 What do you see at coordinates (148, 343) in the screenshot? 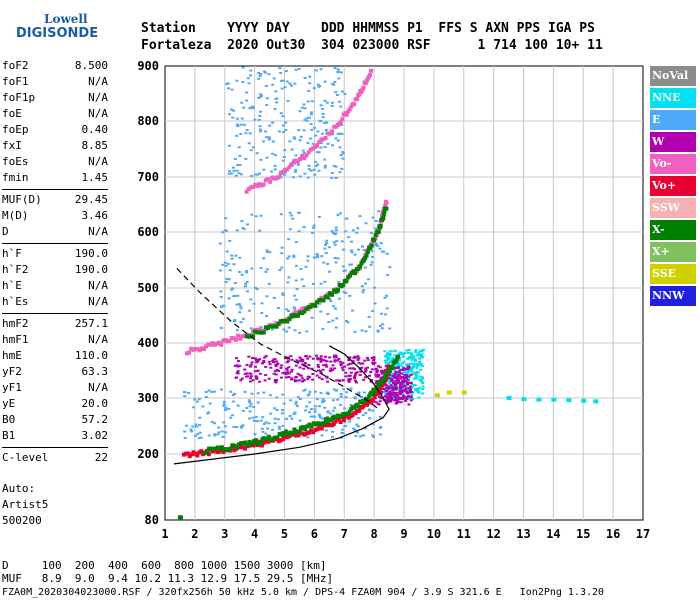
I see `y-tick-label: 400` at bounding box center [148, 343].